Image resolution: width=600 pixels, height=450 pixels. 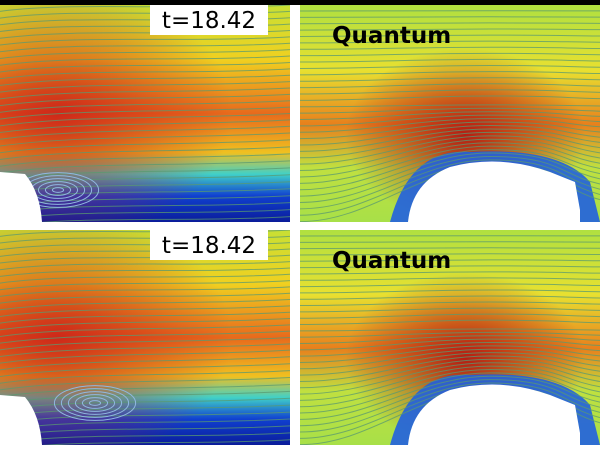 I want to click on time-label: t=18.42, so click(x=209, y=21).